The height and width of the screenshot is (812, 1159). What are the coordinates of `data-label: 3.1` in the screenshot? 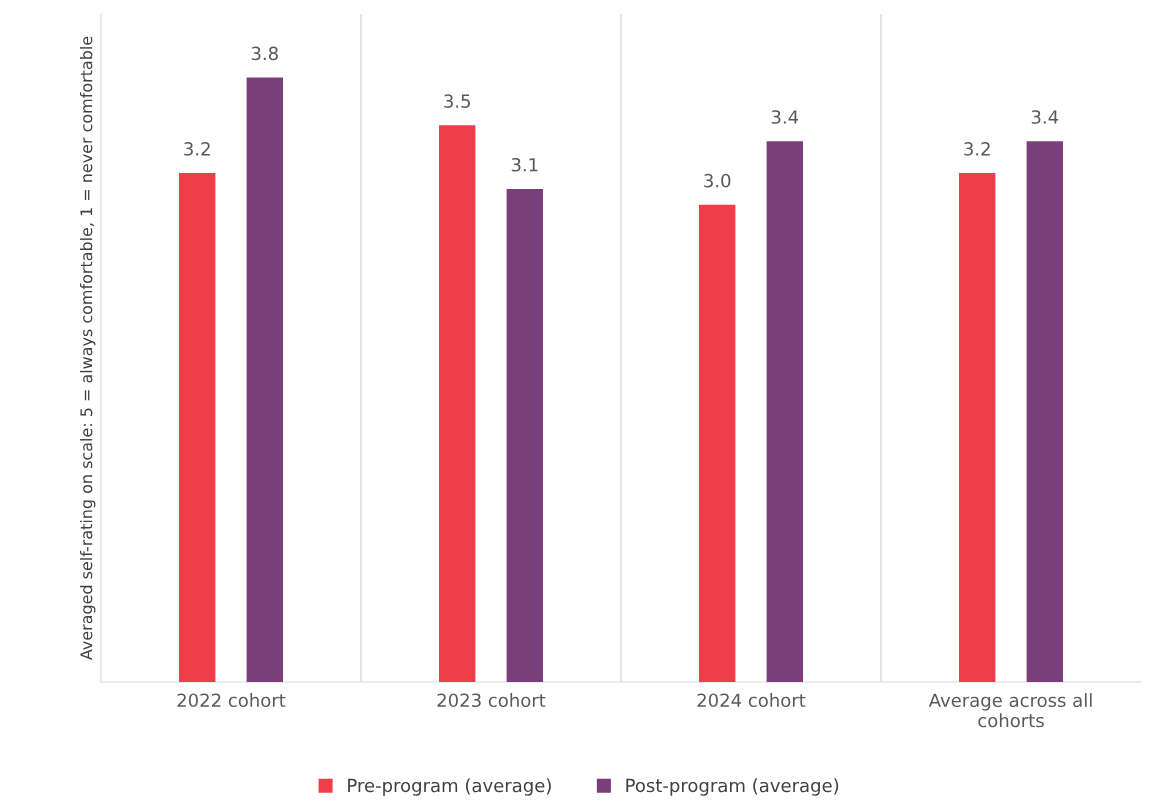 It's located at (524, 164).